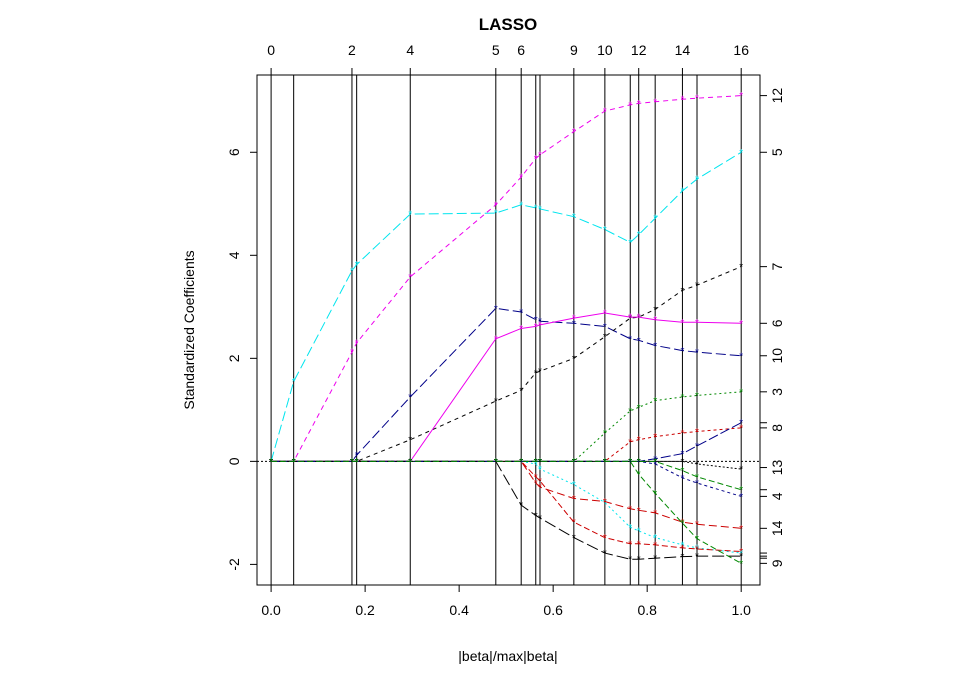 The height and width of the screenshot is (687, 979). I want to click on top-tick-label: 6, so click(521, 50).